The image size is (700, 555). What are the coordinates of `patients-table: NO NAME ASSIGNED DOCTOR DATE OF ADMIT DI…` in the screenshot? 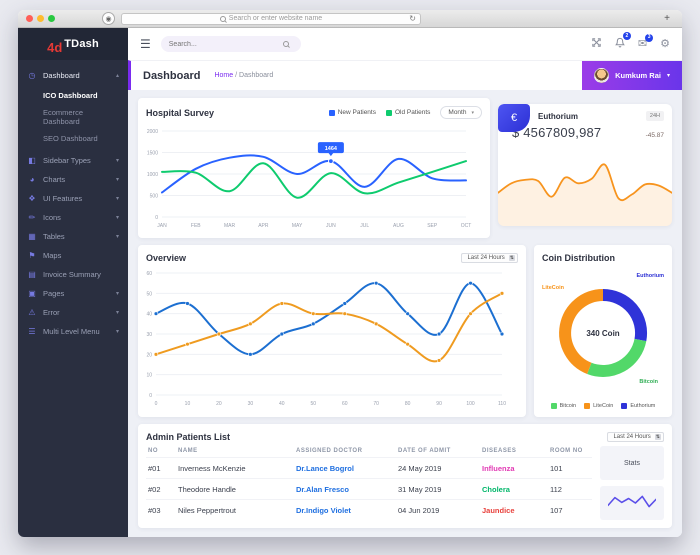 It's located at (369, 483).